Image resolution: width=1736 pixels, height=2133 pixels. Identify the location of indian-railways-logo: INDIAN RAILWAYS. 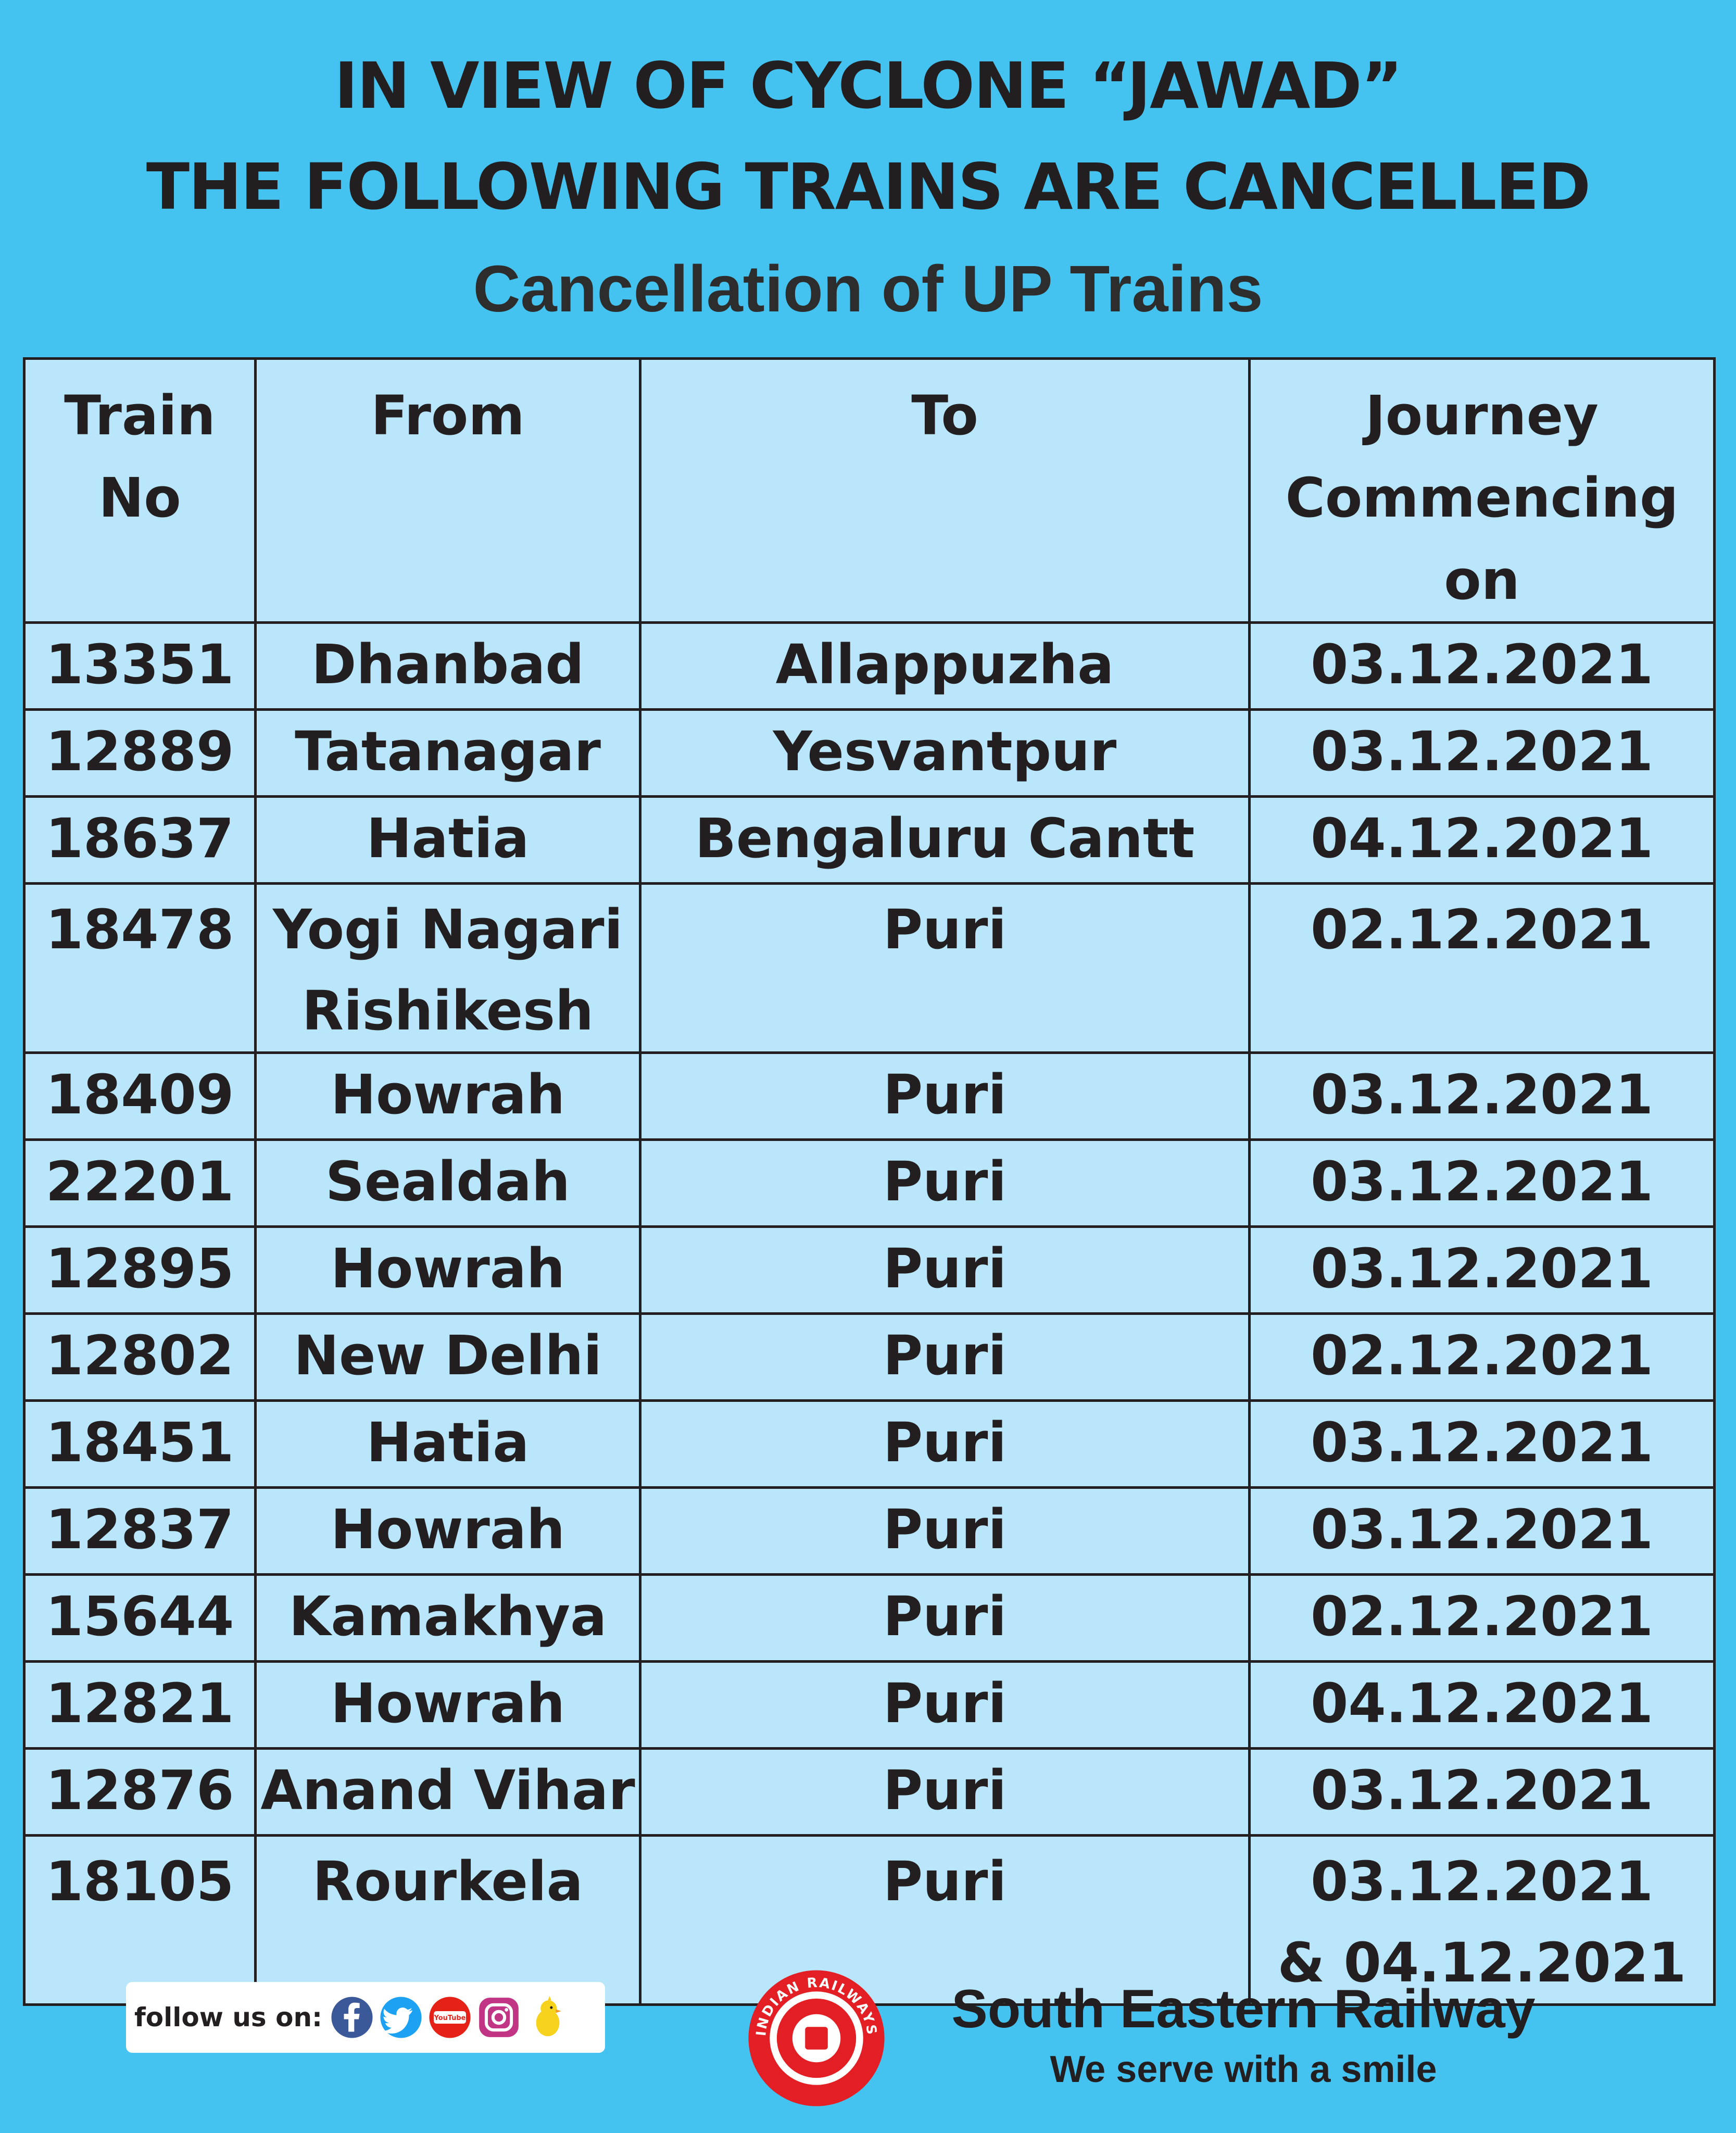
(817, 2038).